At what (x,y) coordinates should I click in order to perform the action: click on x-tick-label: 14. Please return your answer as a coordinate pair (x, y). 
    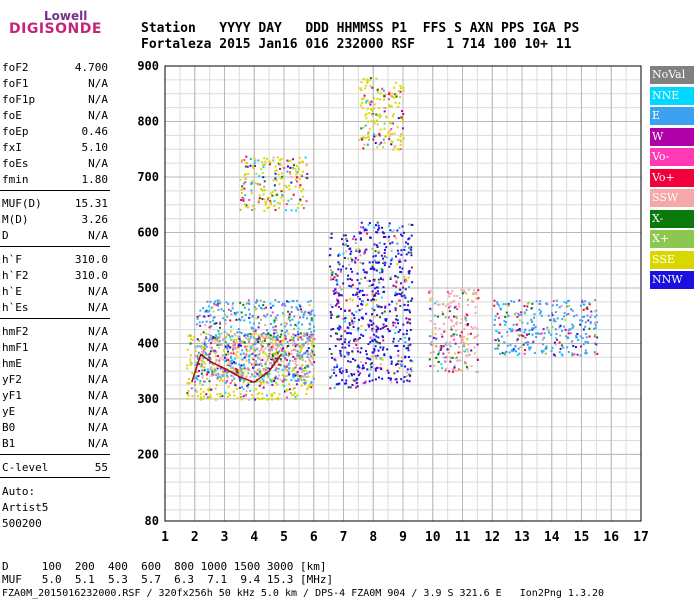
    Looking at the image, I should click on (552, 537).